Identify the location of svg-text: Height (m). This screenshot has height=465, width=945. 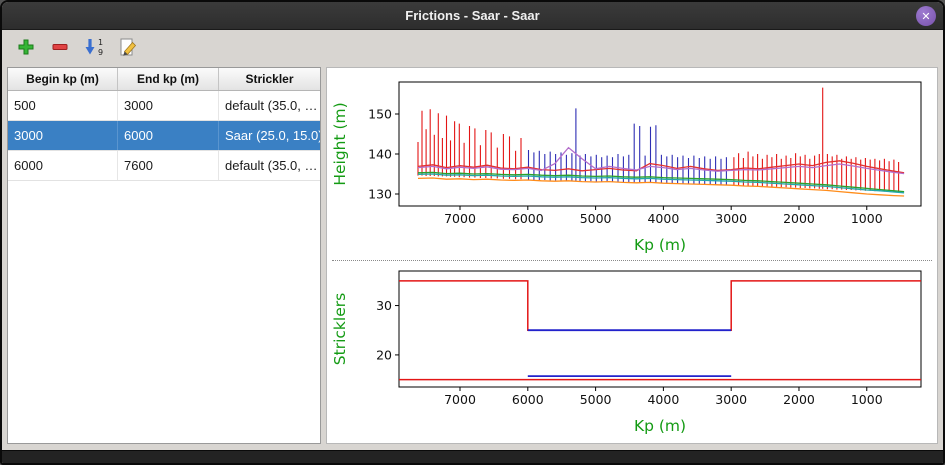
(340, 143).